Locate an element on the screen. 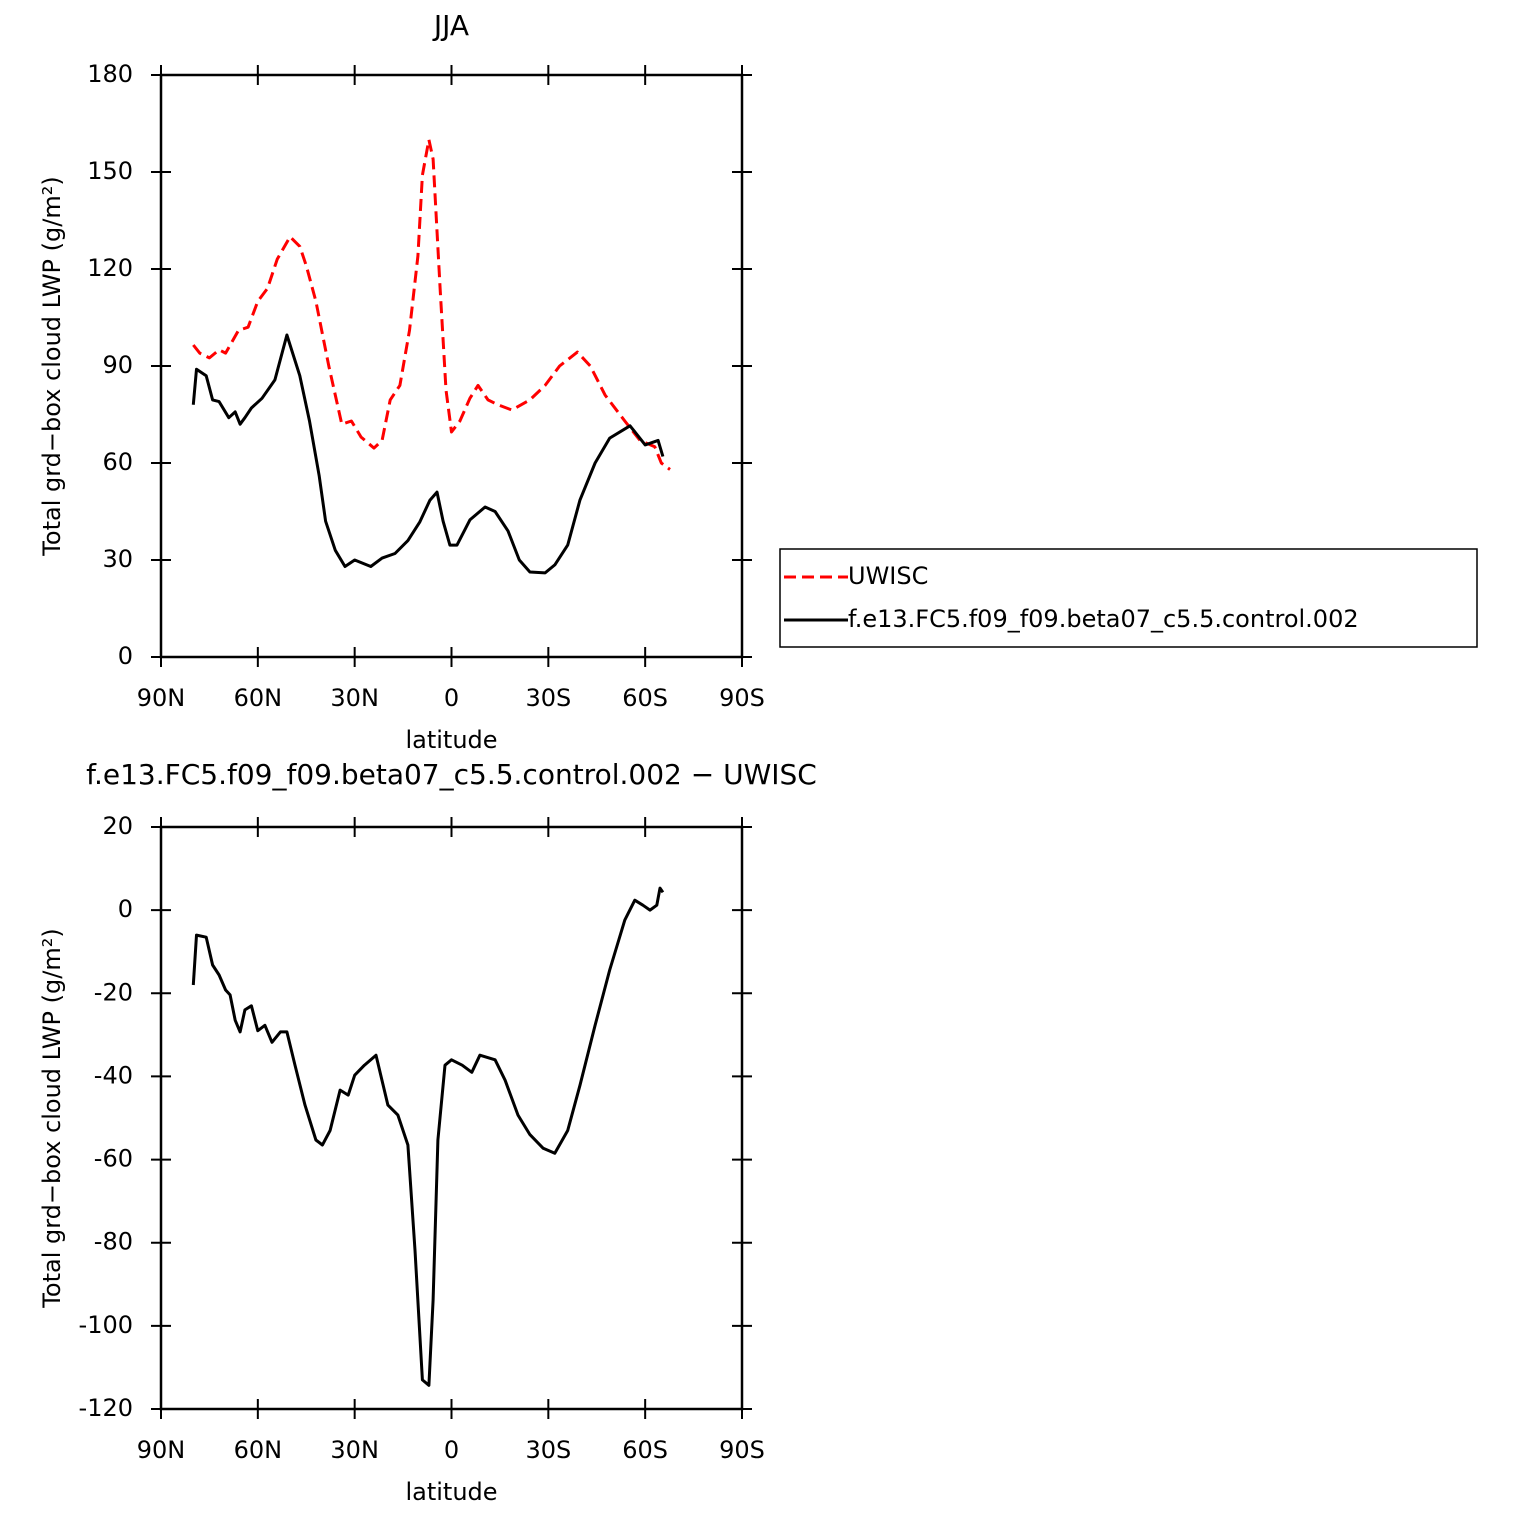 The height and width of the screenshot is (1513, 1513). y-tick-label: 30 is located at coordinates (117, 559).